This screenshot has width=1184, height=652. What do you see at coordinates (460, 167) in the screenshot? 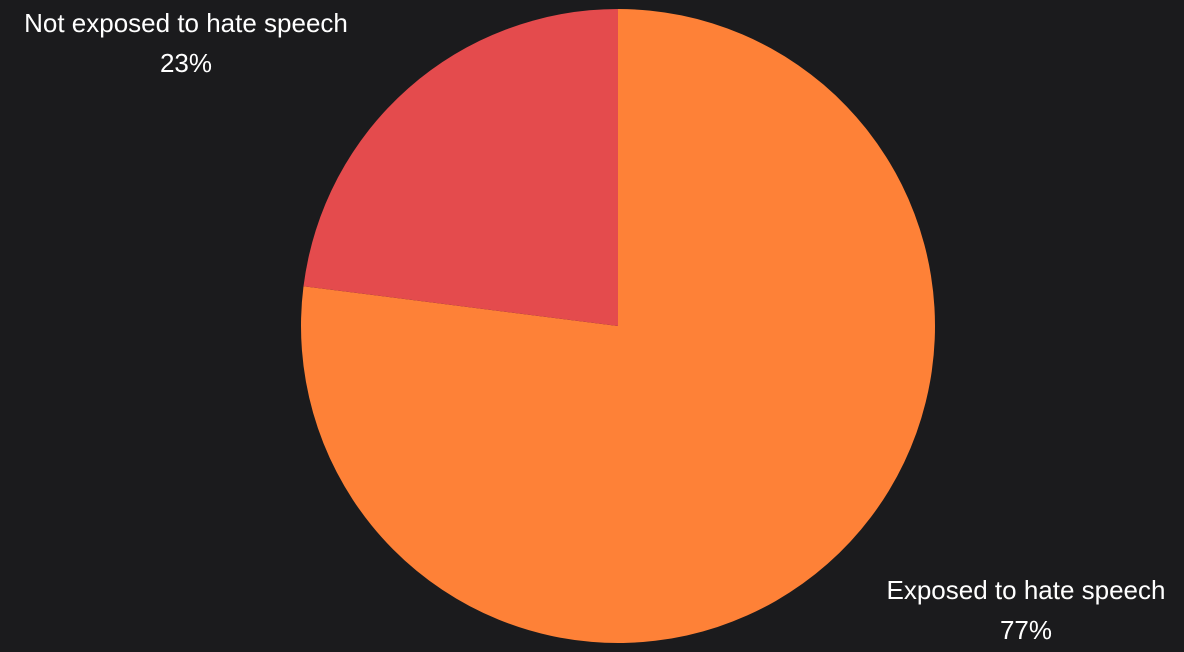
I see `pie-slice-not-exposed-to-hate-speech` at bounding box center [460, 167].